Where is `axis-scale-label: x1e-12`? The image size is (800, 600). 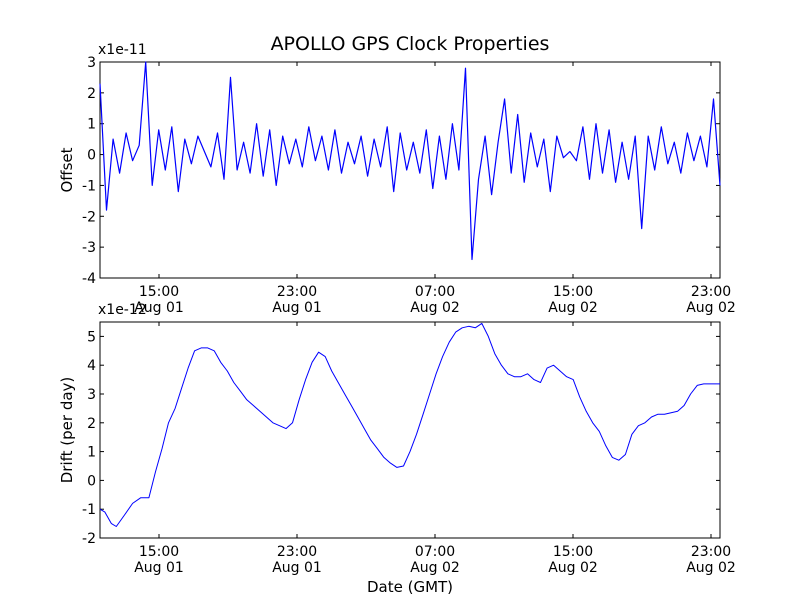 axis-scale-label: x1e-12 is located at coordinates (122, 310).